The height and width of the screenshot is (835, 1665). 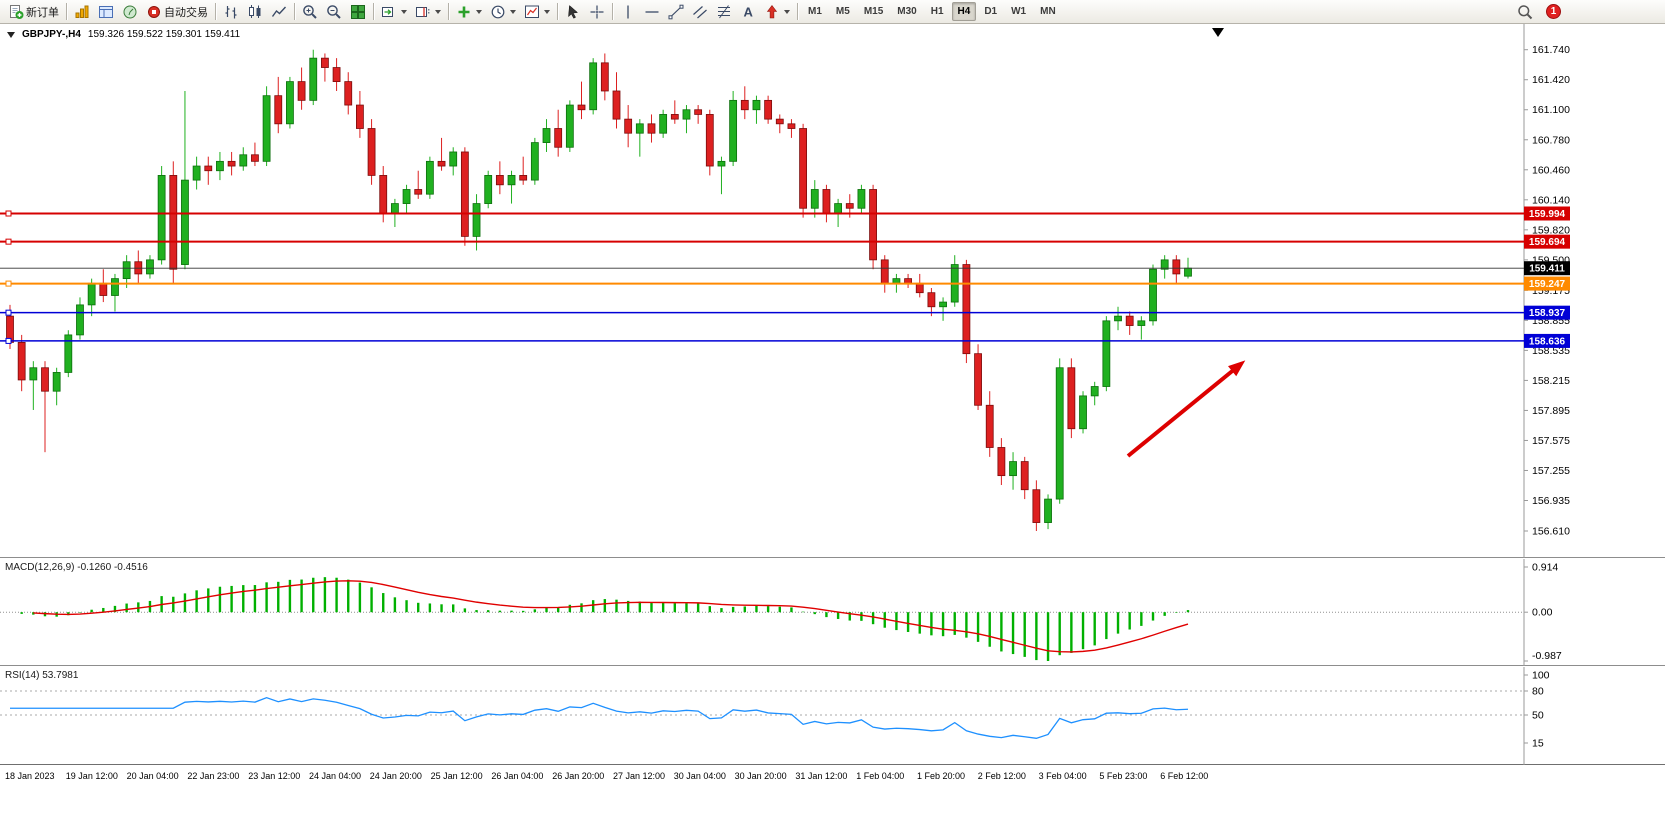 I want to click on new-order-button: 新订单, so click(x=33, y=11).